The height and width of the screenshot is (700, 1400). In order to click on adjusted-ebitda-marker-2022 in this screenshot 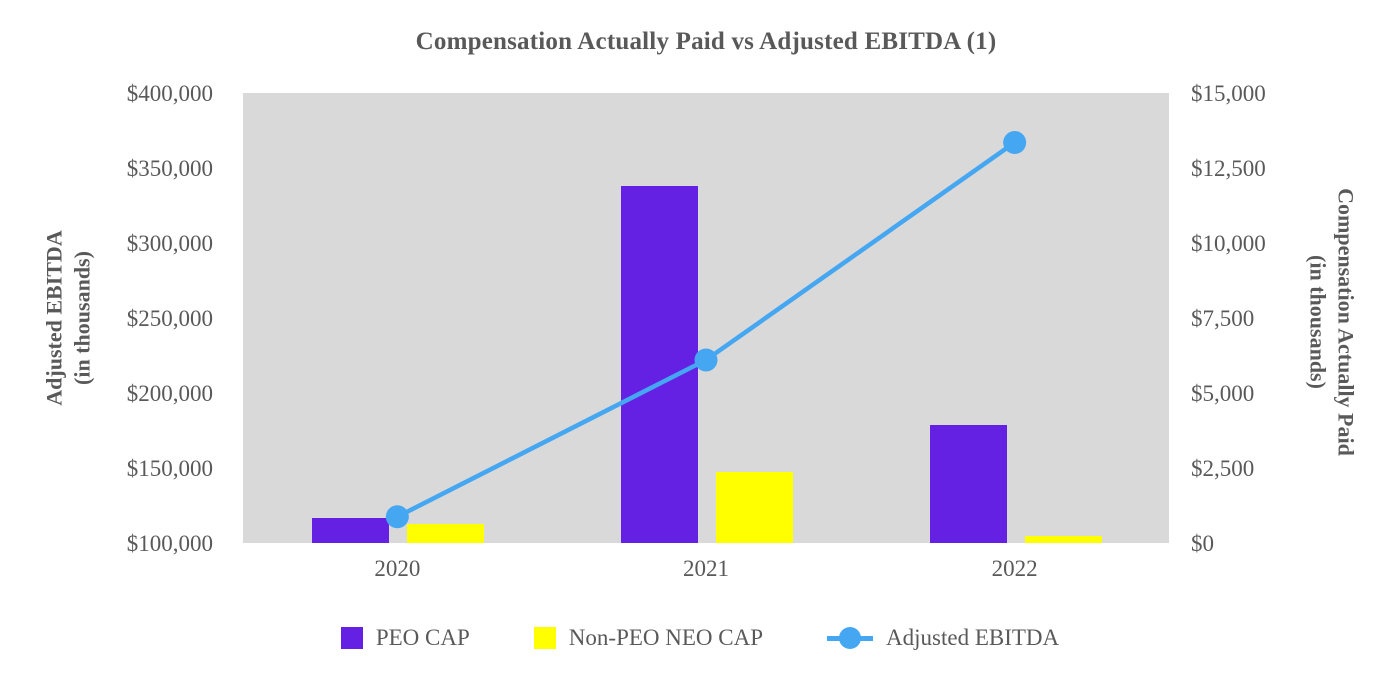, I will do `click(1015, 142)`.